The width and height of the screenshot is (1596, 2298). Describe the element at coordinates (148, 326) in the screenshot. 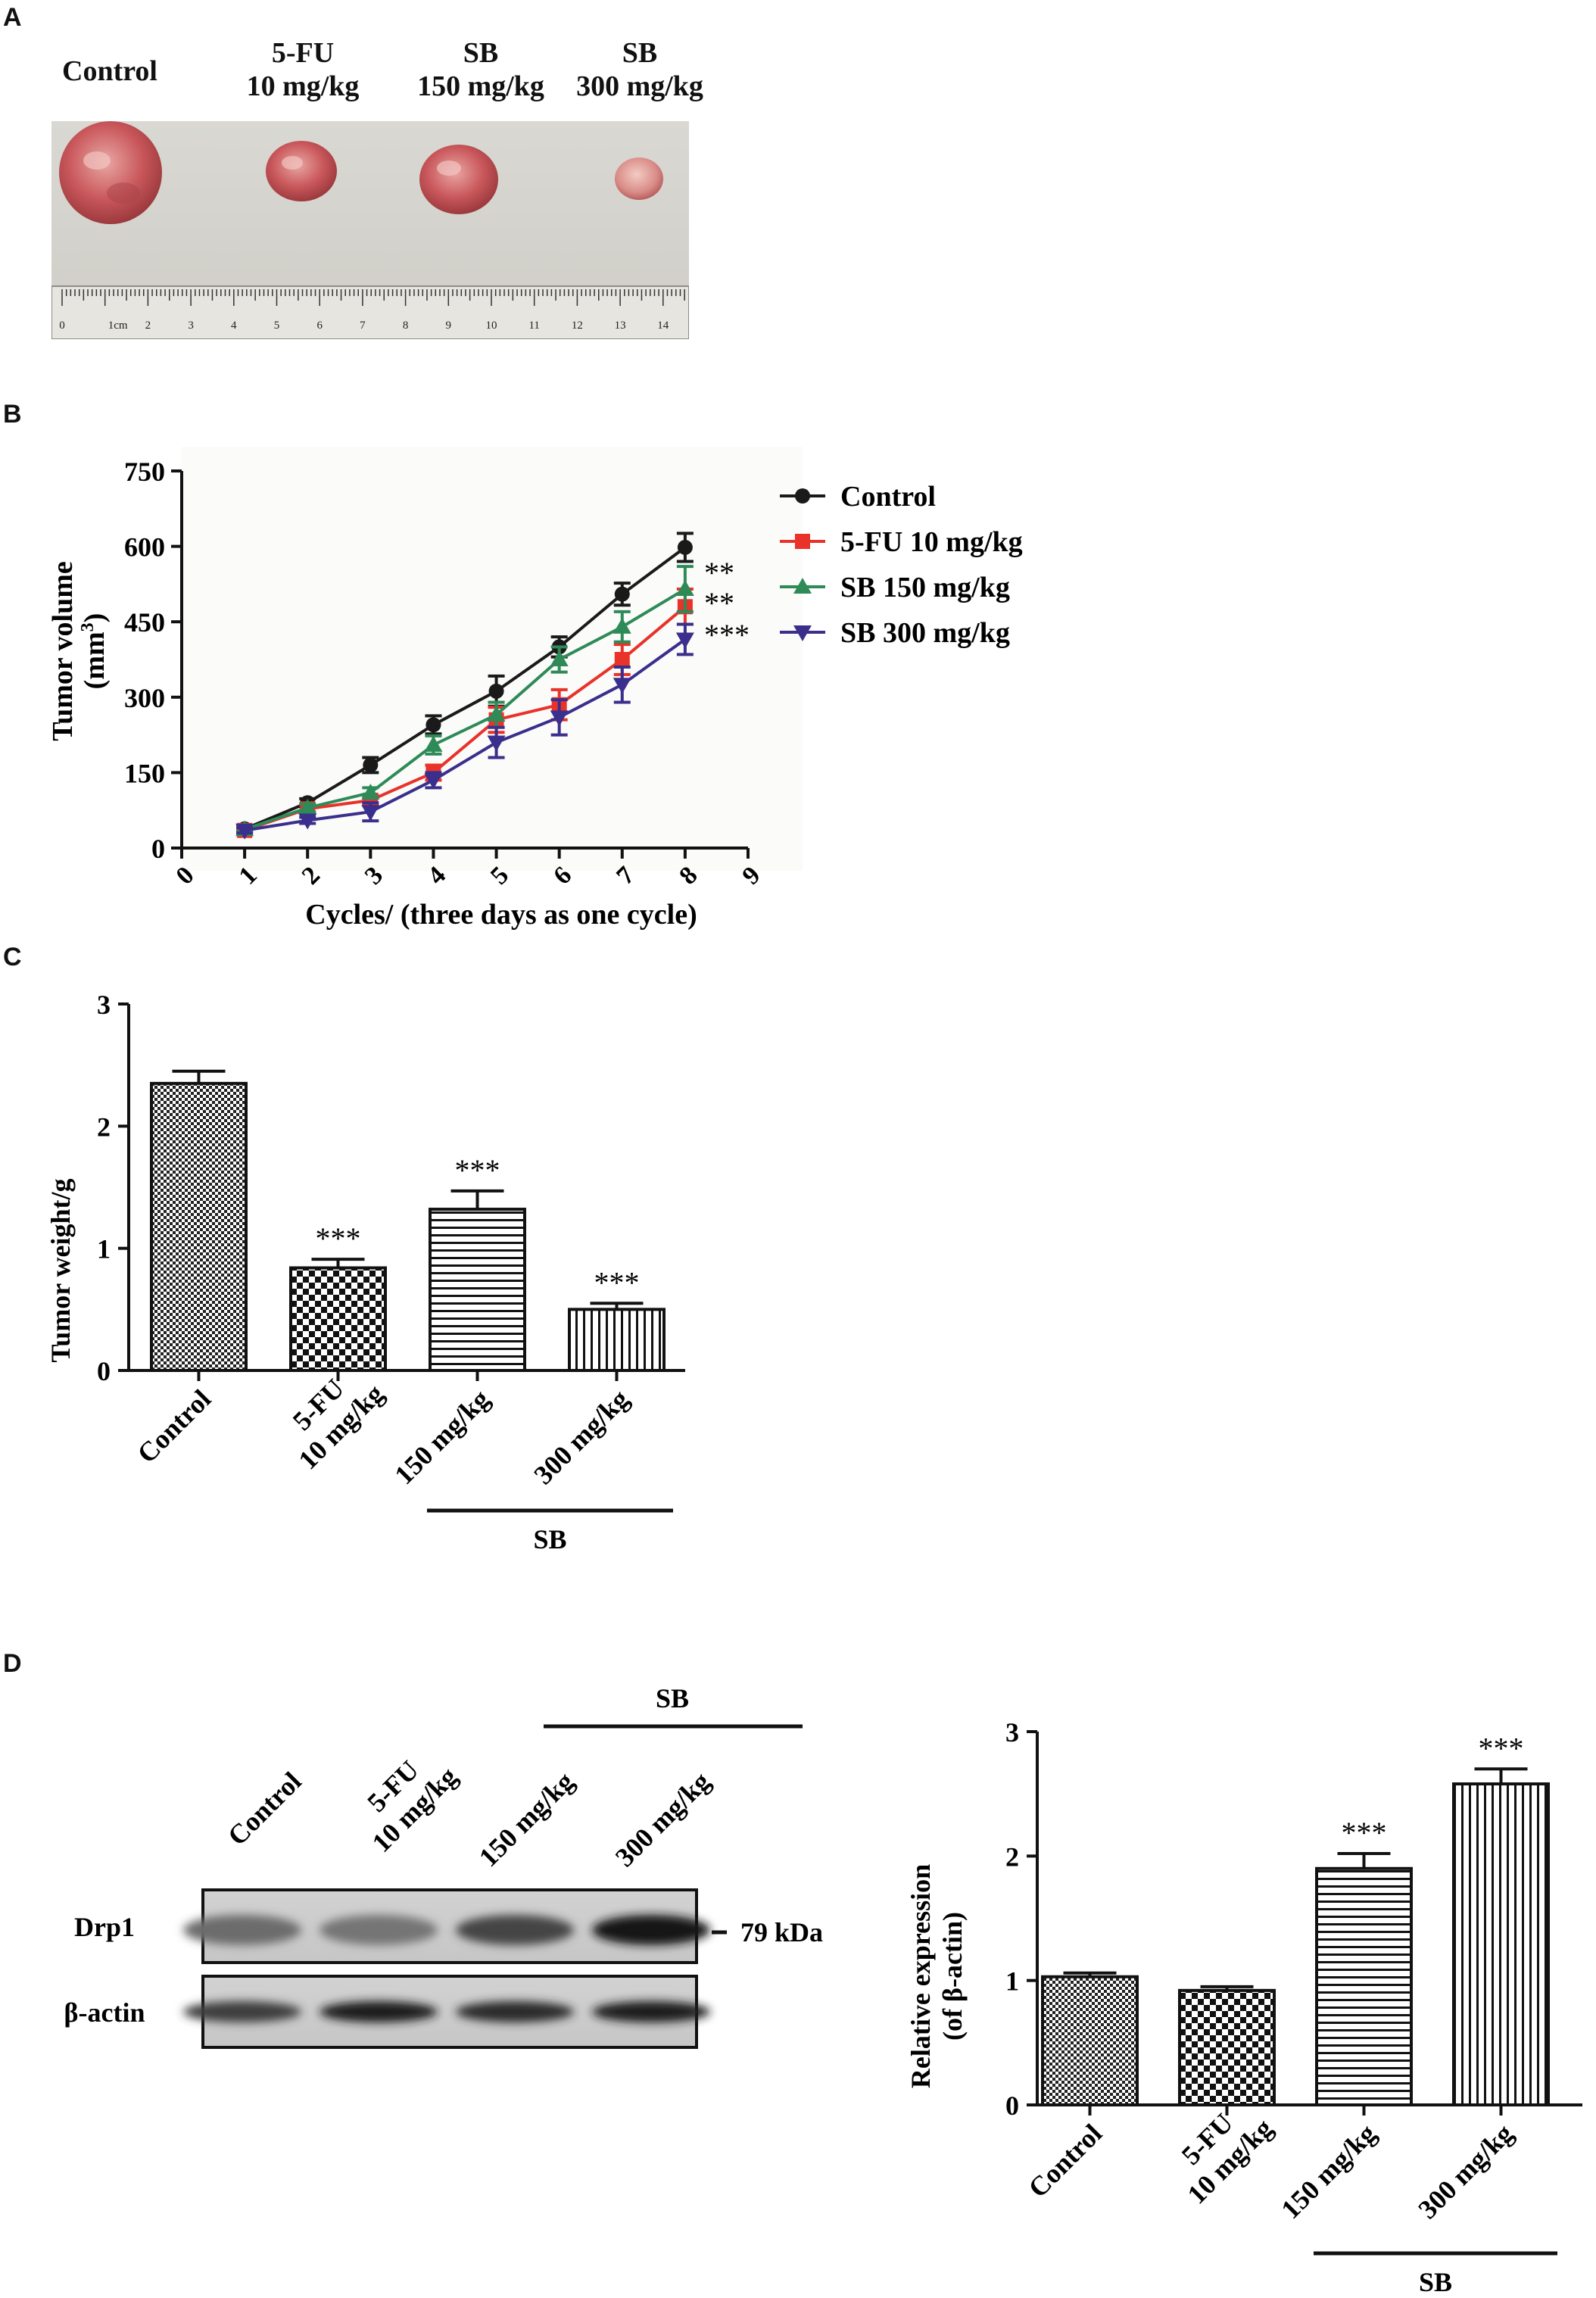

I see `ruler-label: 2` at that location.